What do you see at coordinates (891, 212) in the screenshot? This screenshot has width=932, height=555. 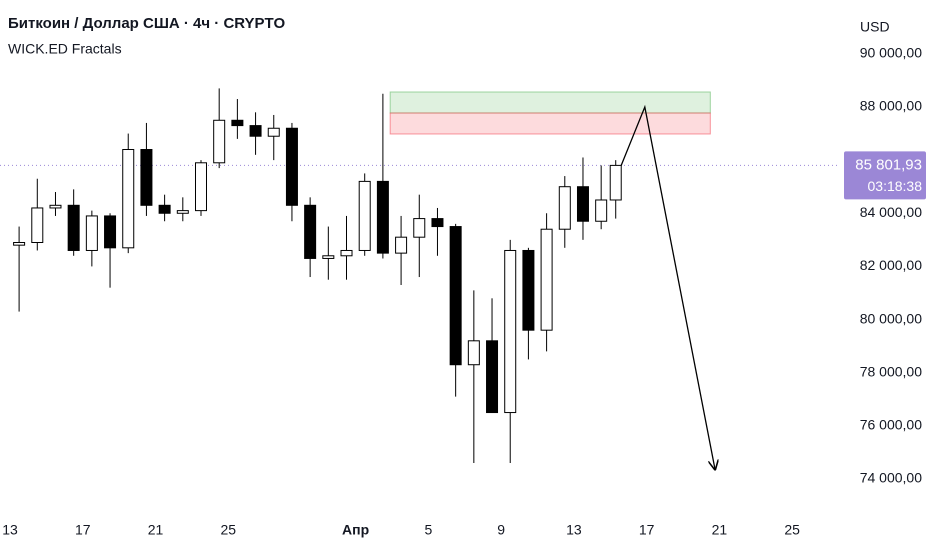 I see `y-tick-label: 84 000,00` at bounding box center [891, 212].